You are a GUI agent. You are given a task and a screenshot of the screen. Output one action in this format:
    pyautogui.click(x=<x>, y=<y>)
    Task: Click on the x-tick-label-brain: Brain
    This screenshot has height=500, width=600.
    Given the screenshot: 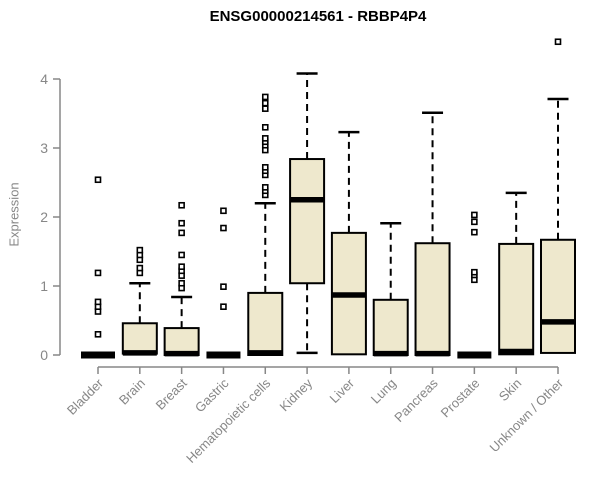 What is the action you would take?
    pyautogui.click(x=132, y=392)
    